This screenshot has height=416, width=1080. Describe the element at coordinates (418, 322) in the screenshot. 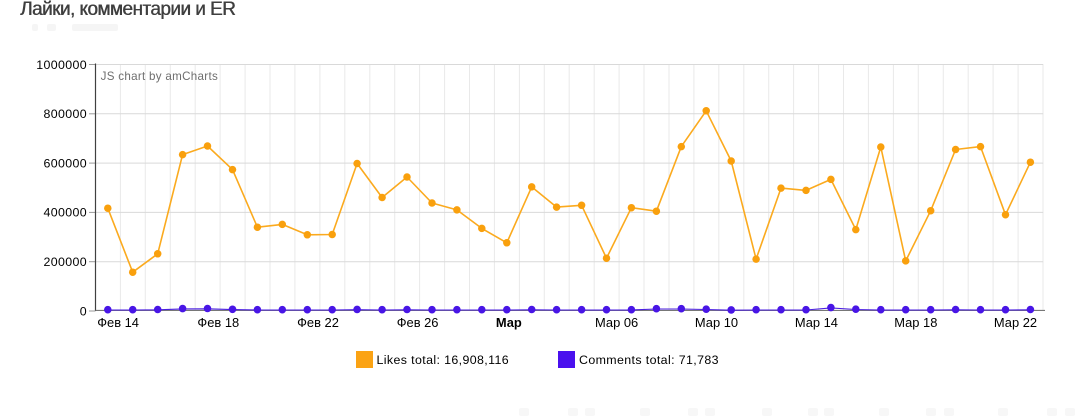

I see `svg-text: Фев 26` at that location.